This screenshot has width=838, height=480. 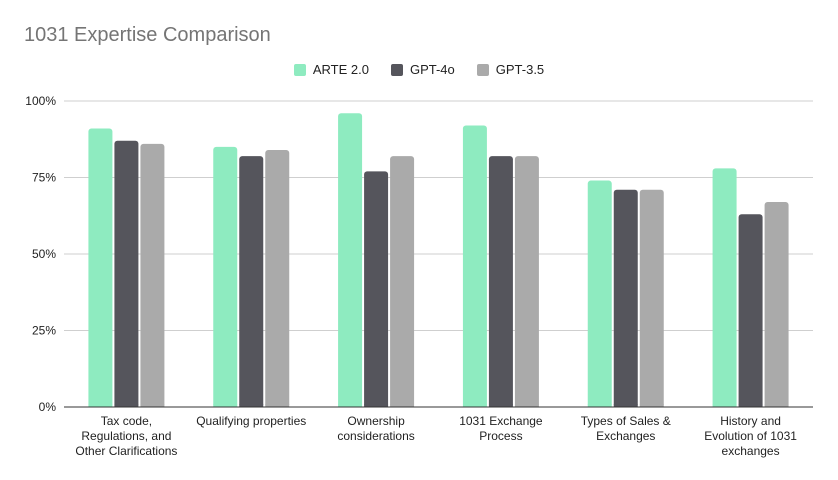 I want to click on y-tick-label: 25%, so click(x=44, y=331).